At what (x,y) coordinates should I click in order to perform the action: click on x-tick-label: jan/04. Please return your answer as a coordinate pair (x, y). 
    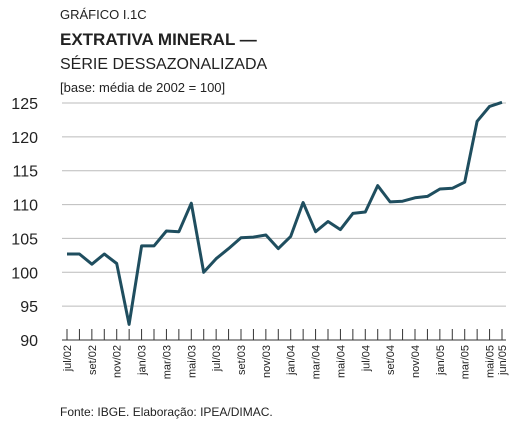
    Looking at the image, I should click on (292, 360).